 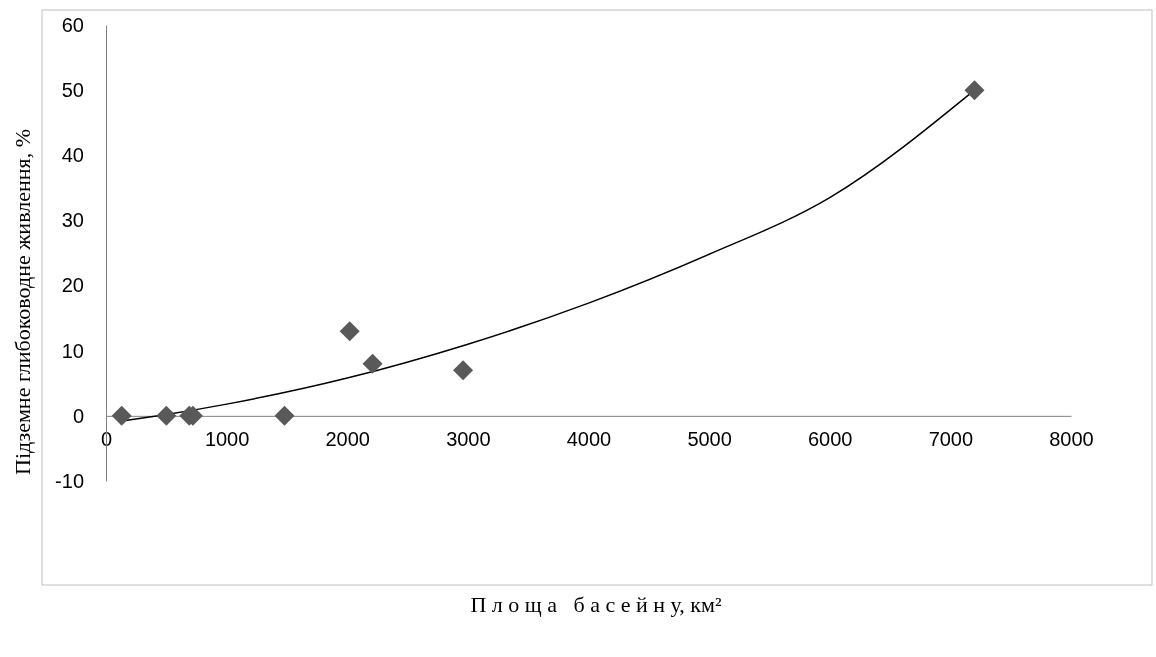 I want to click on y-tick-label: 40, so click(x=72, y=155).